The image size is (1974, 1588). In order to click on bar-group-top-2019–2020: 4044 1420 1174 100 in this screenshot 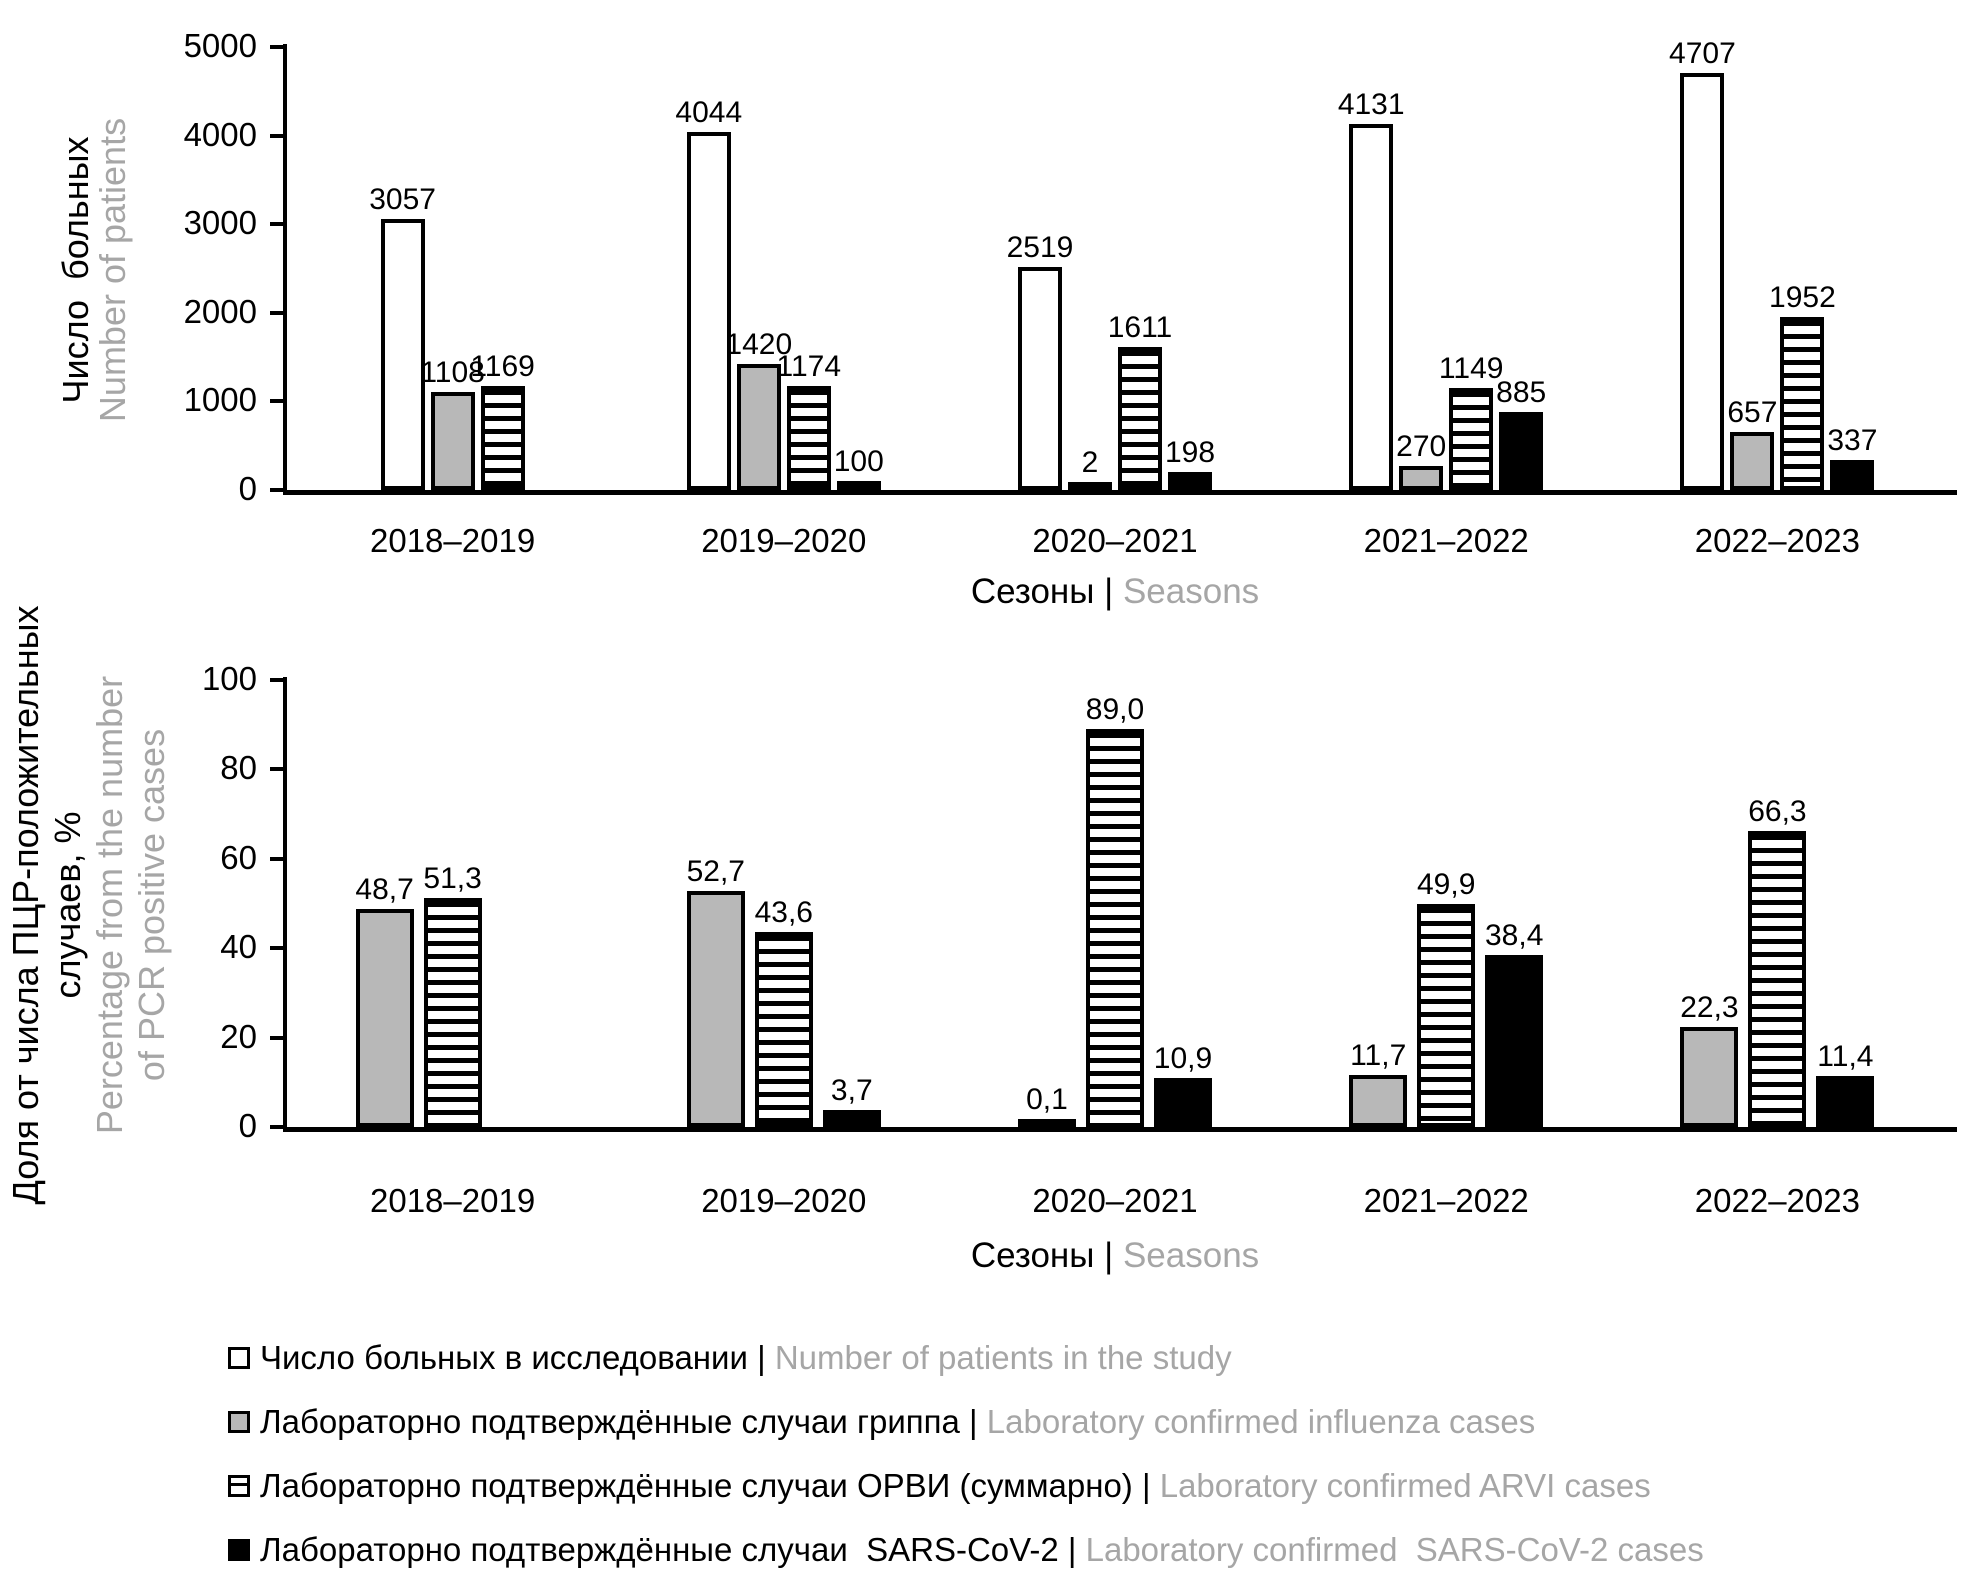, I will do `click(783, 268)`.